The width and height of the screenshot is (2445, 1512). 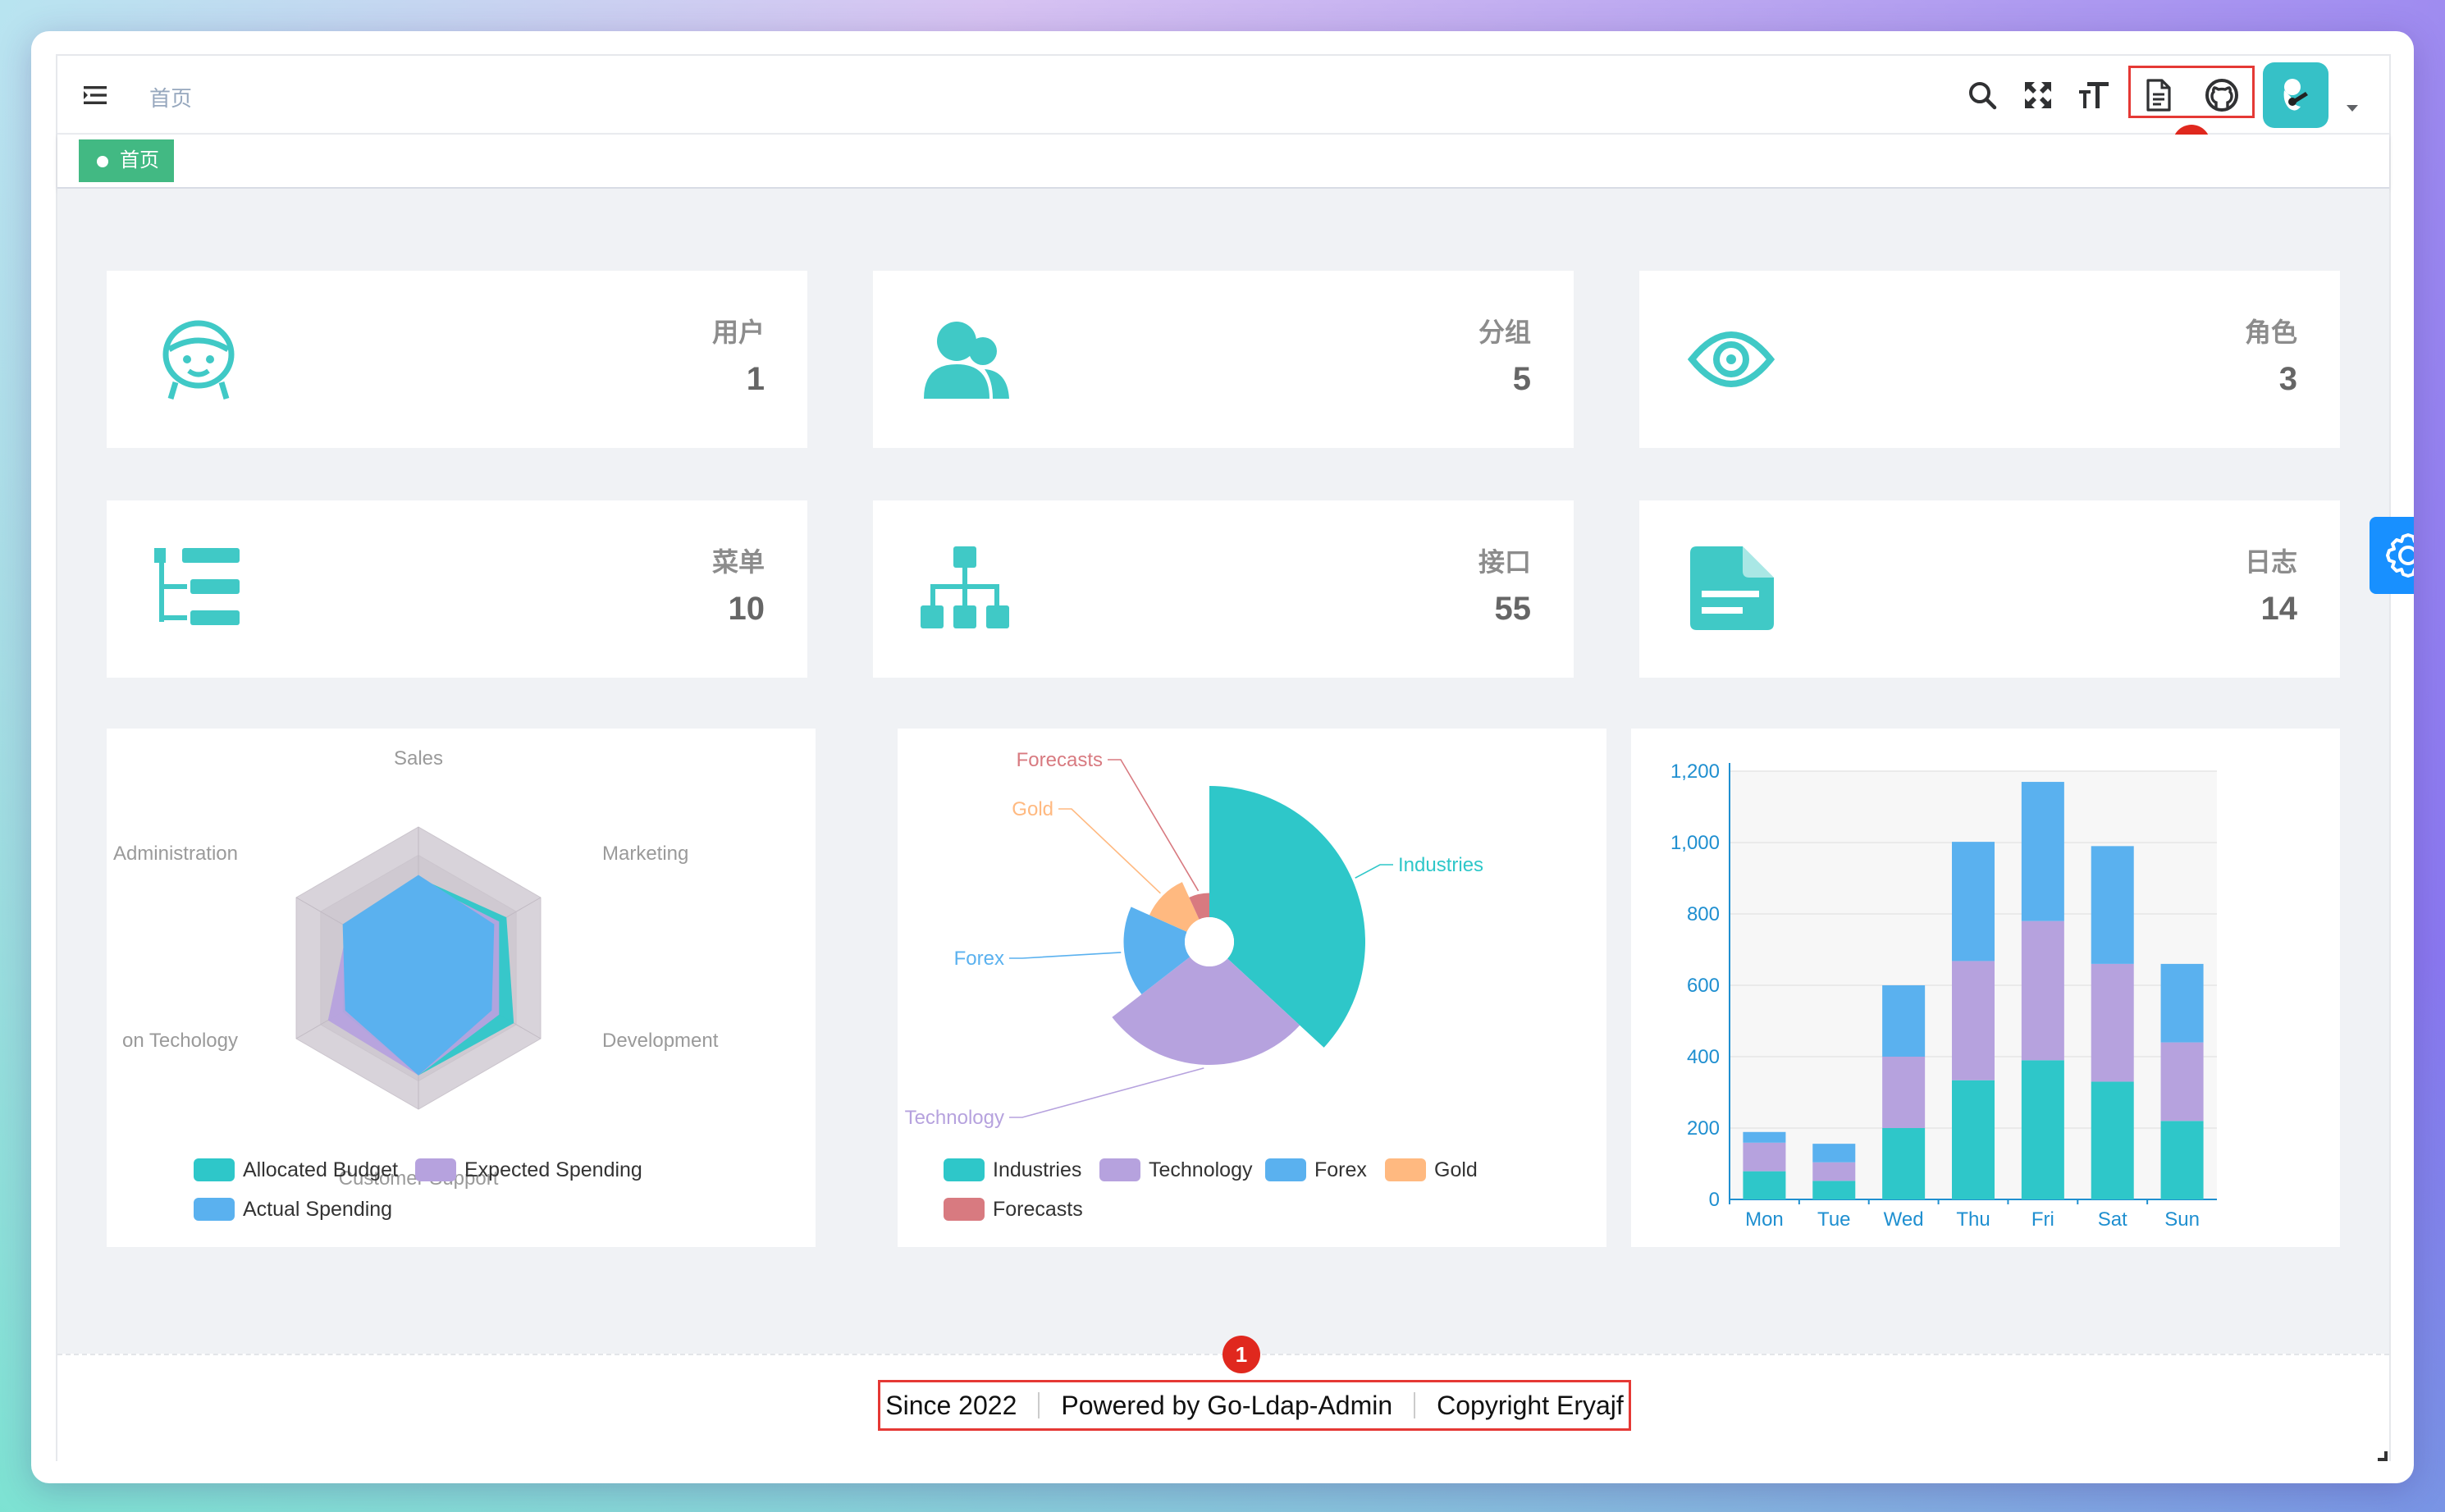 I want to click on top-navbar: 首页, so click(x=1223, y=109).